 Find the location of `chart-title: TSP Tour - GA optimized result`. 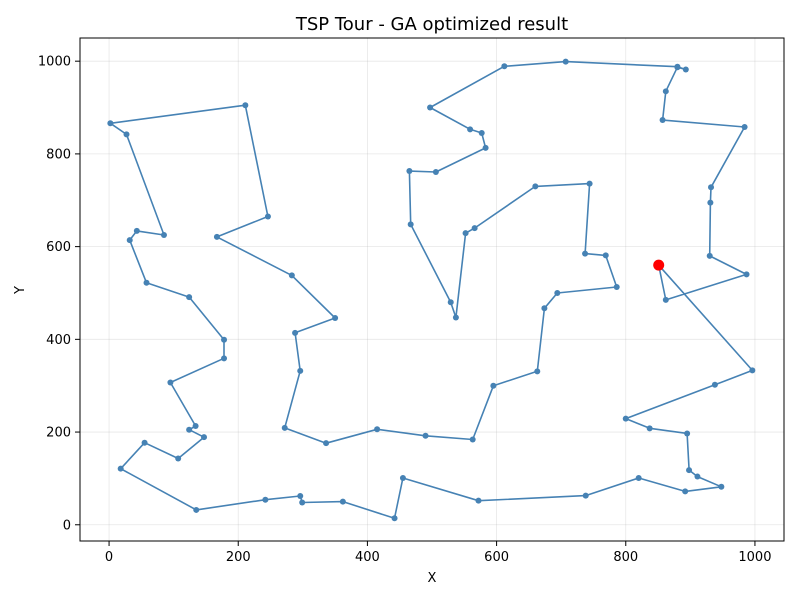

chart-title: TSP Tour - GA optimized result is located at coordinates (431, 24).